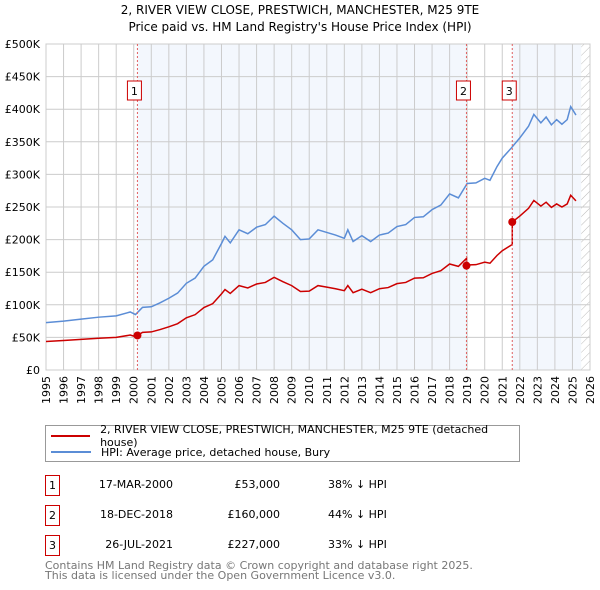 This screenshot has width=600, height=590. I want to click on x-tick-label: 2001, so click(151, 390).